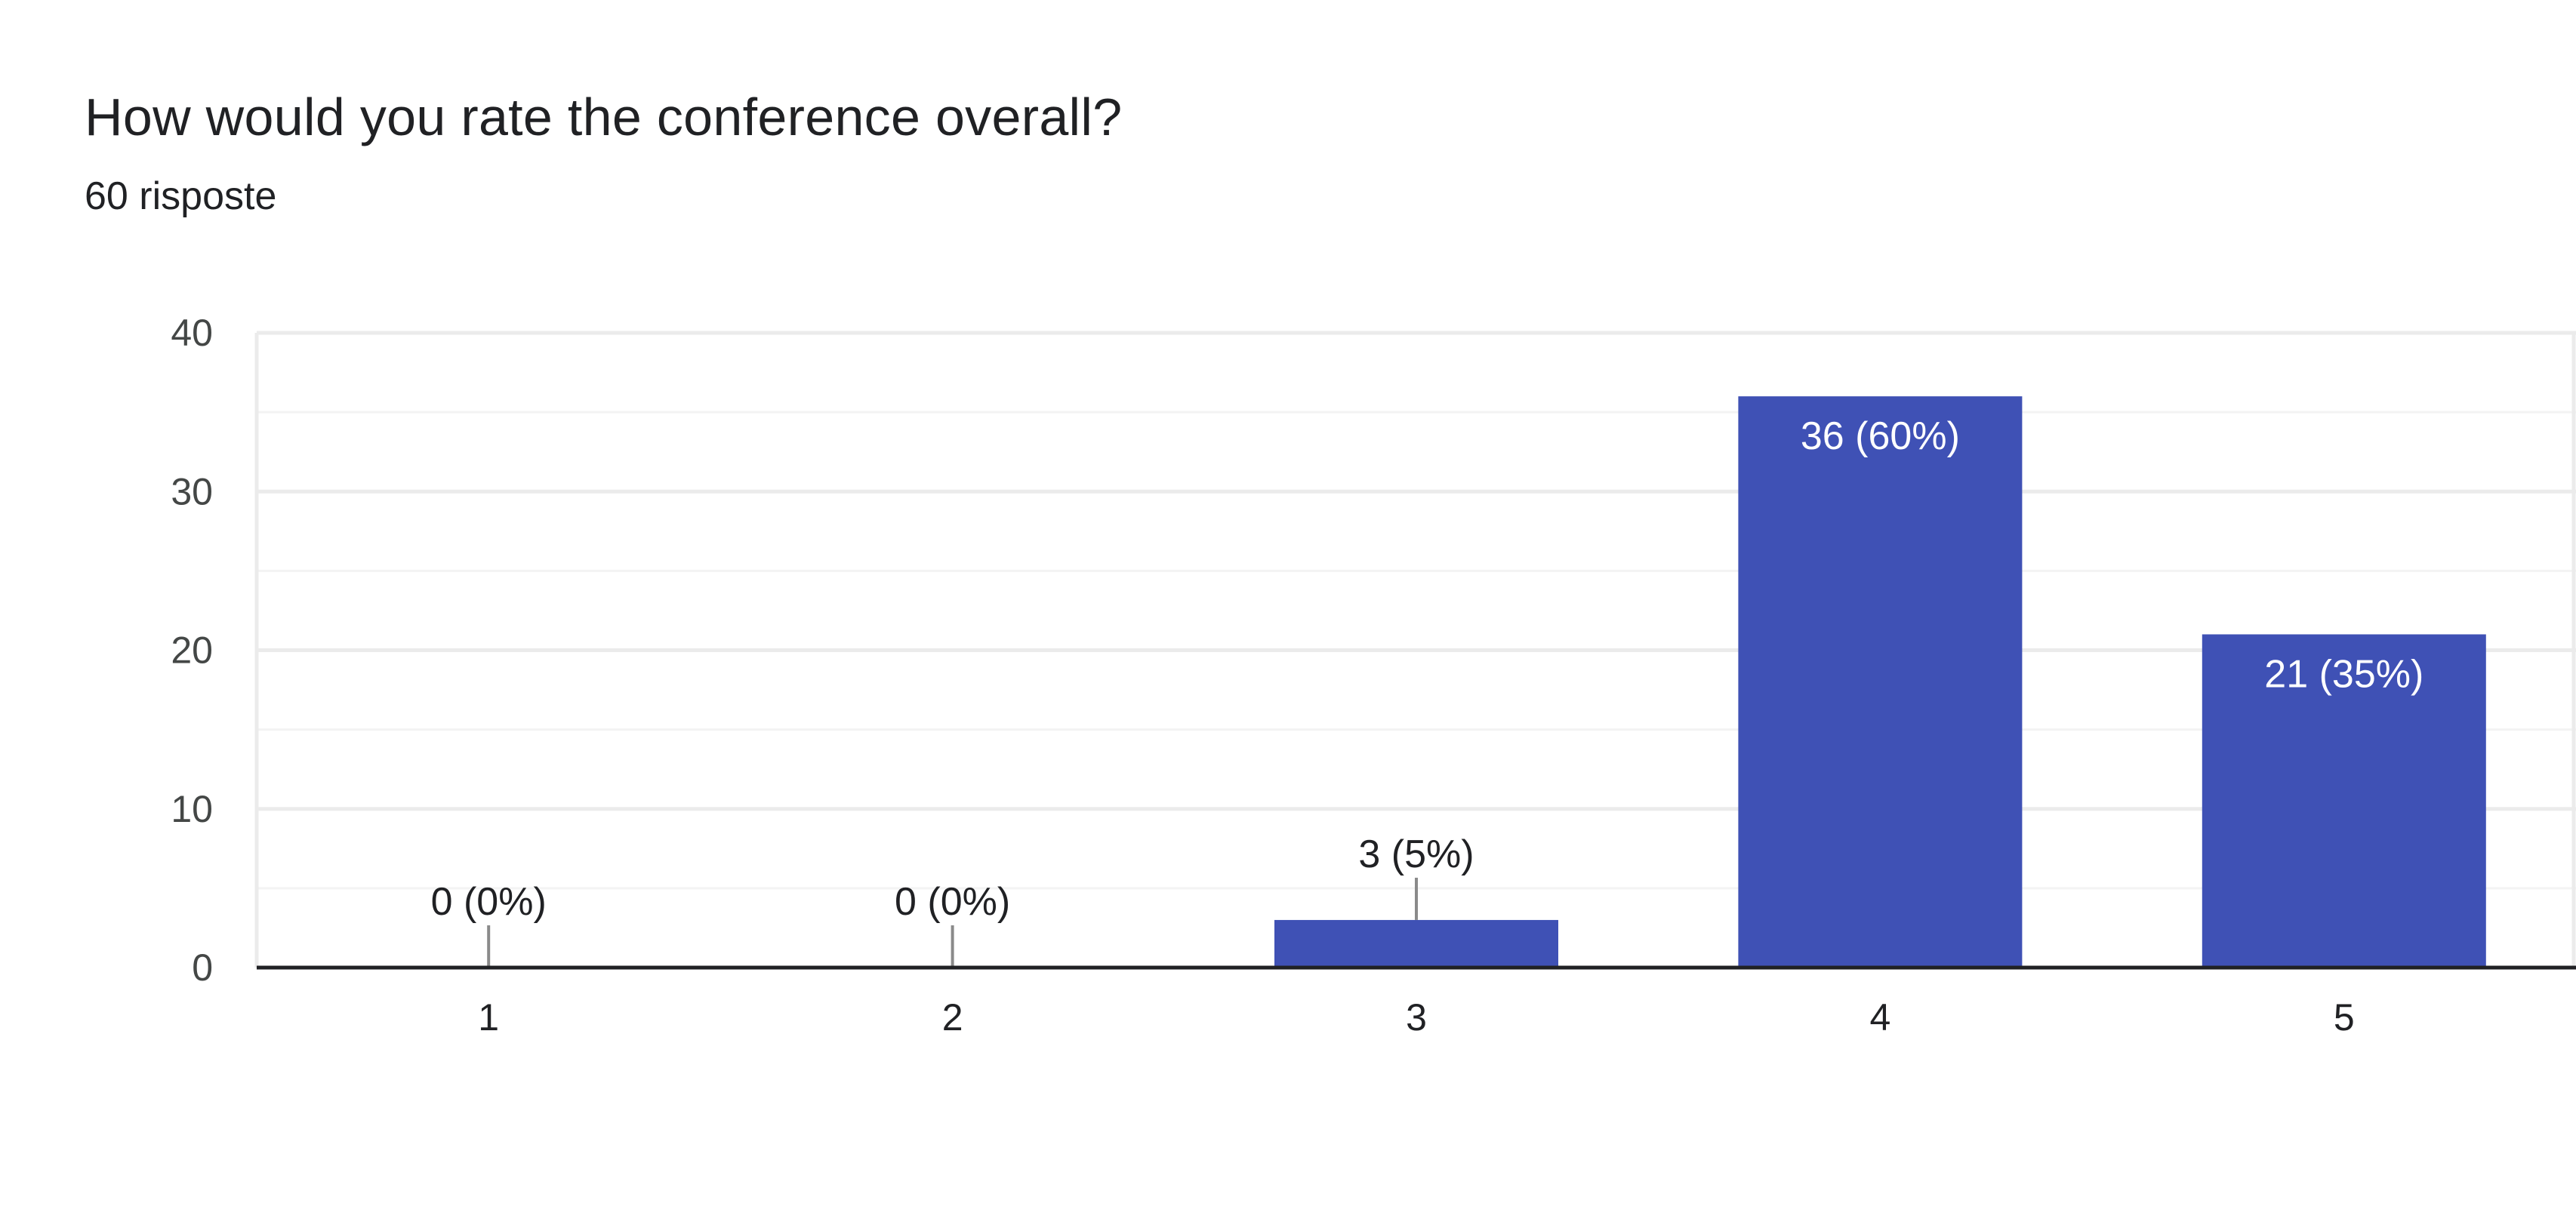 This screenshot has height=1231, width=2576. What do you see at coordinates (192, 333) in the screenshot?
I see `y-tick-label: 40` at bounding box center [192, 333].